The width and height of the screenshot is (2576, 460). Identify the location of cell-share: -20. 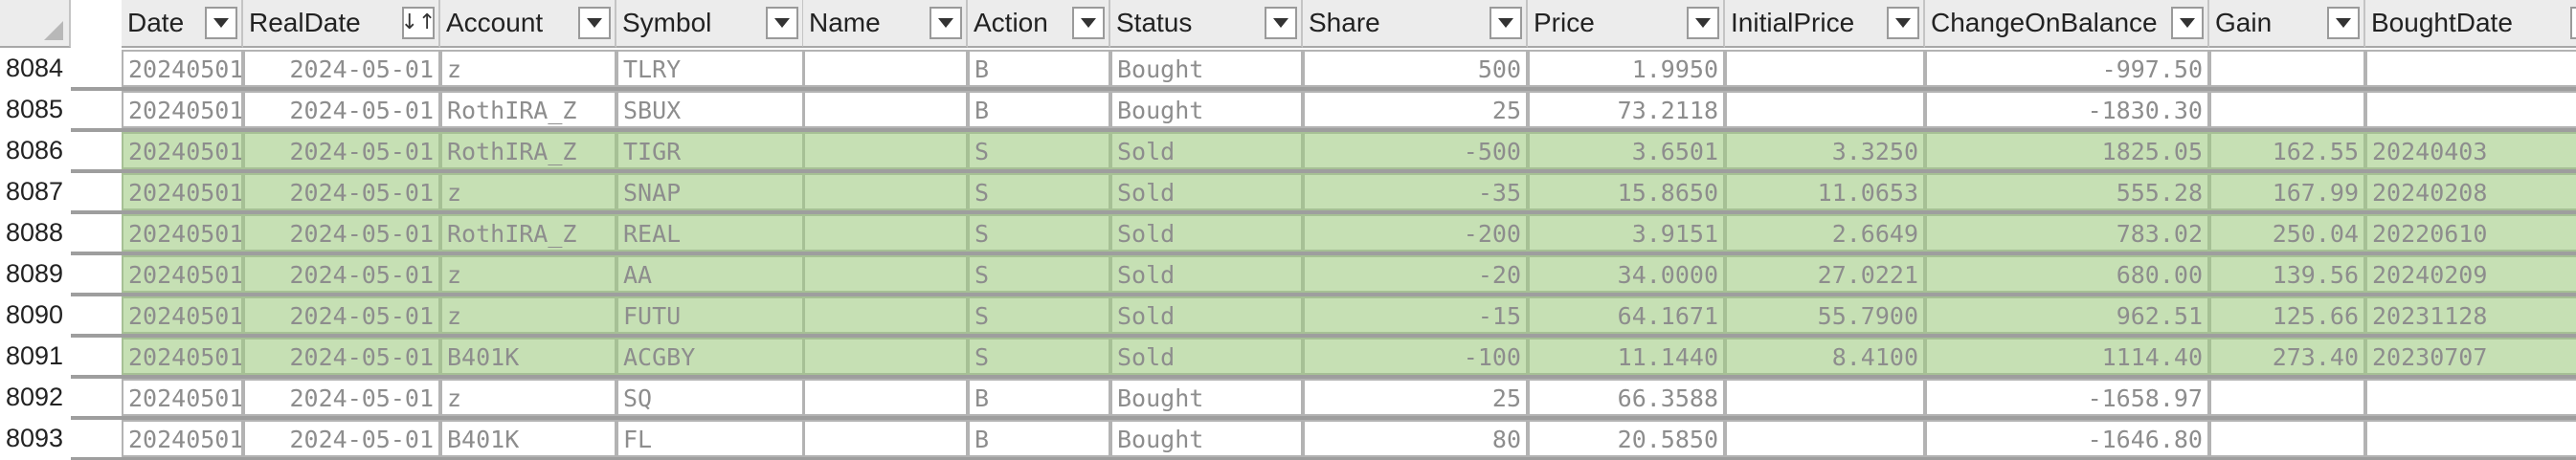
(1416, 274).